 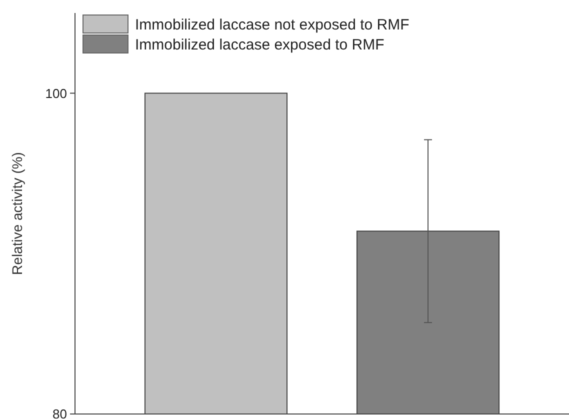 I want to click on y-axis-title: Relative activity (%), so click(x=17, y=213).